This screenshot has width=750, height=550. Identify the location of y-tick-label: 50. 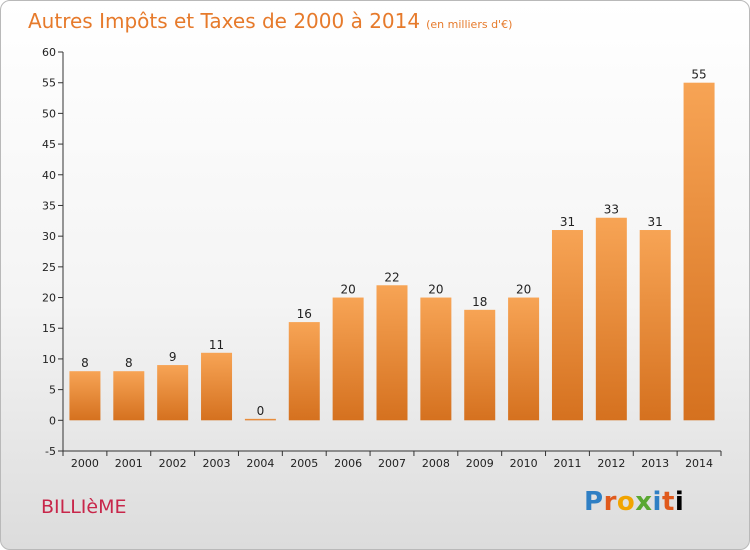
(49, 113).